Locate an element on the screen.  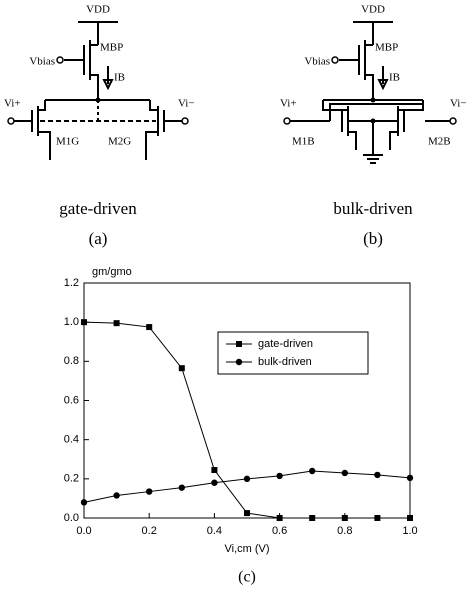
x-tick-label: 0.8 is located at coordinates (344, 531).